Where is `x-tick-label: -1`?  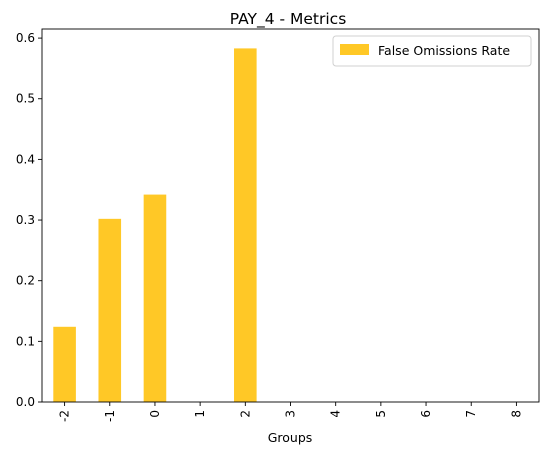
x-tick-label: -1 is located at coordinates (110, 416).